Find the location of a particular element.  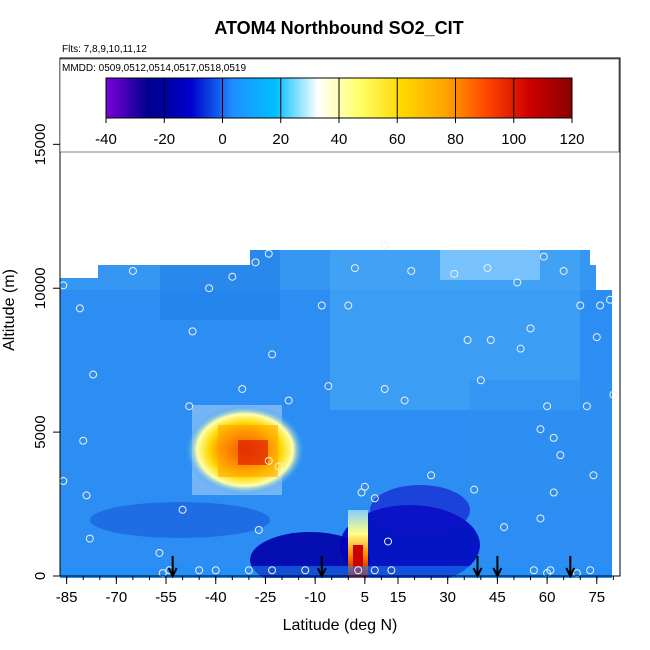

y-axis-label: Altitude (m) is located at coordinates (9, 310).